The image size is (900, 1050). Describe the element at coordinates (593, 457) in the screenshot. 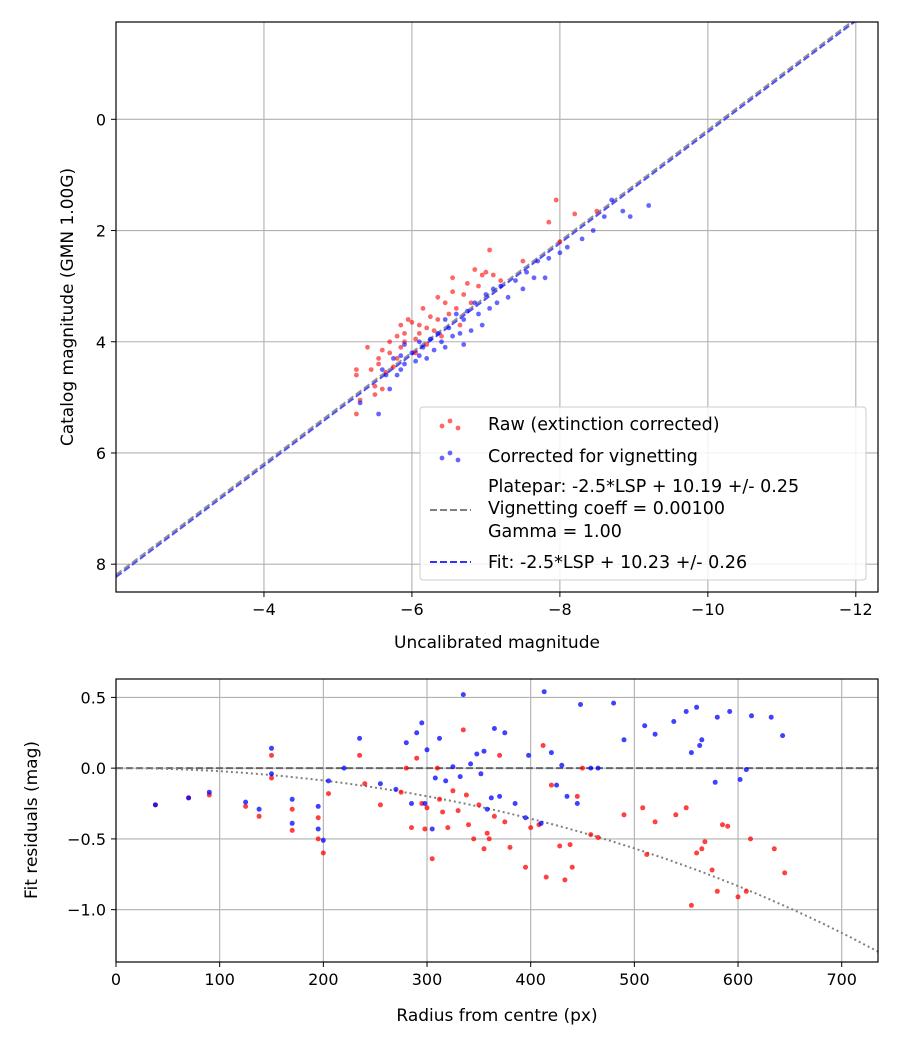

I see `legend-corrected-label: Corrected for vignetting` at that location.